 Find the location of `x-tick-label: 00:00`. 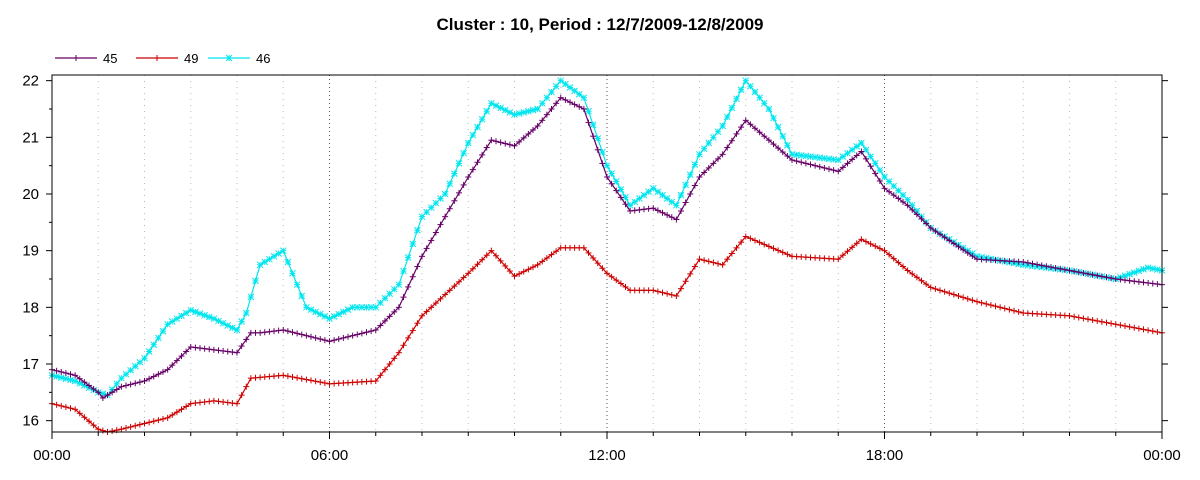

x-tick-label: 00:00 is located at coordinates (1162, 455).